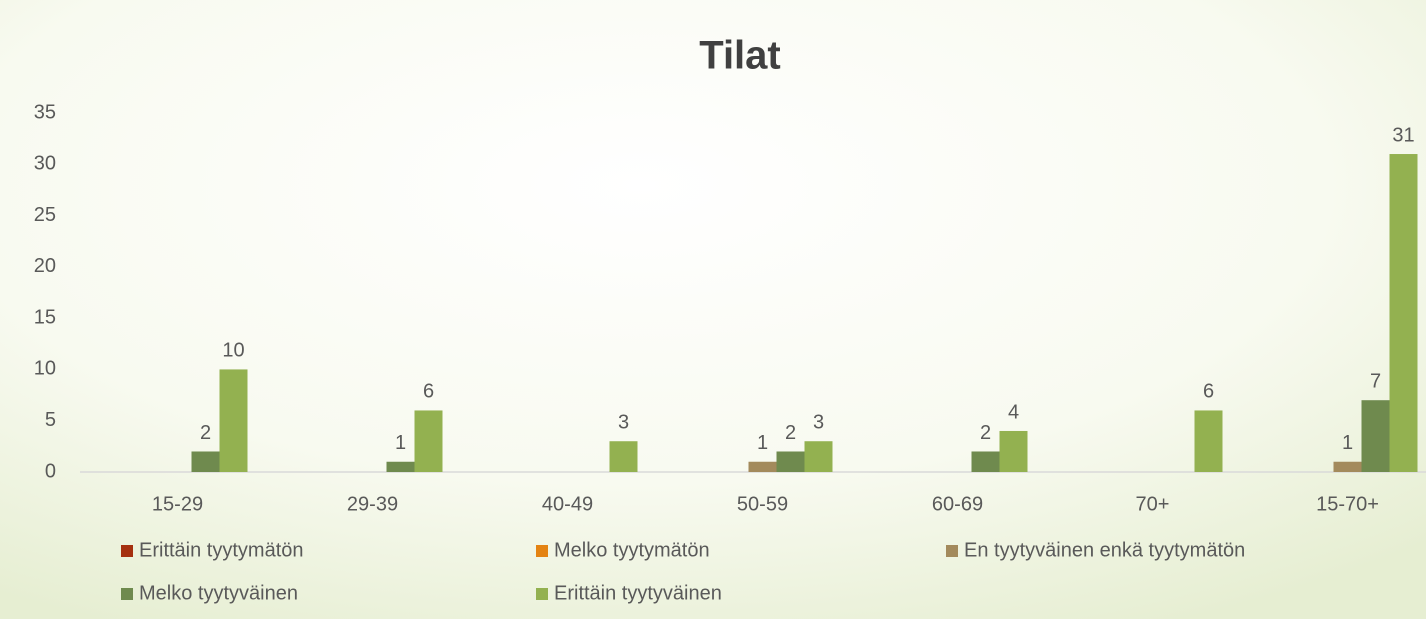 The width and height of the screenshot is (1426, 619). What do you see at coordinates (45, 266) in the screenshot?
I see `y-tick-label: 20` at bounding box center [45, 266].